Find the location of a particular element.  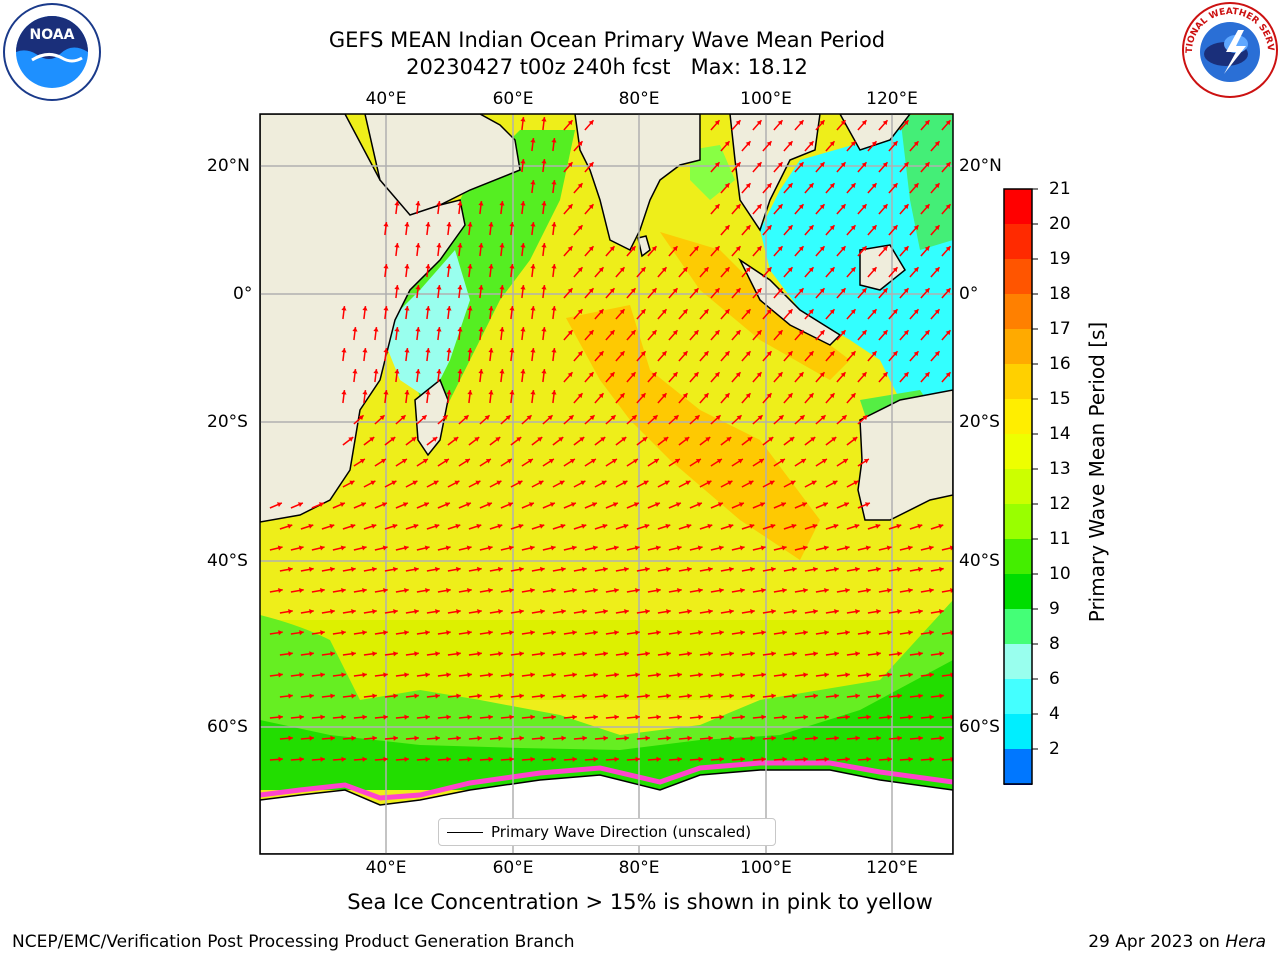

lat-label-right: 20°N is located at coordinates (980, 166).